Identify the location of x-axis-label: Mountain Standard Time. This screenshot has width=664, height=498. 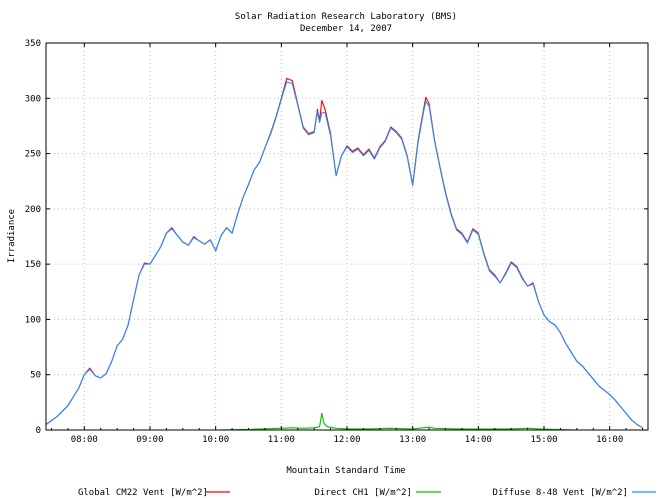
(345, 471).